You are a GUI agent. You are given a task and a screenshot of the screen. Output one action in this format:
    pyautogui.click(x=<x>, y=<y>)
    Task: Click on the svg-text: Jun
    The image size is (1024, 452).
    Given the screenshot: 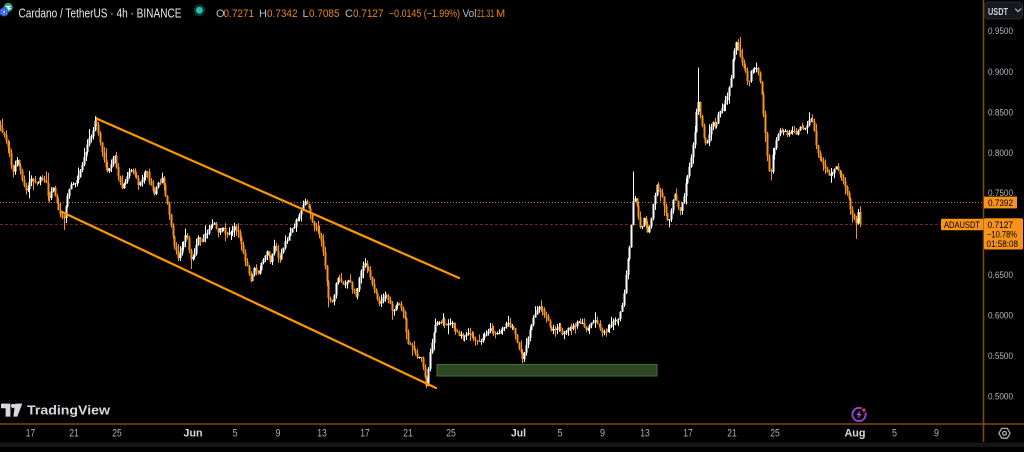 What is the action you would take?
    pyautogui.click(x=193, y=433)
    